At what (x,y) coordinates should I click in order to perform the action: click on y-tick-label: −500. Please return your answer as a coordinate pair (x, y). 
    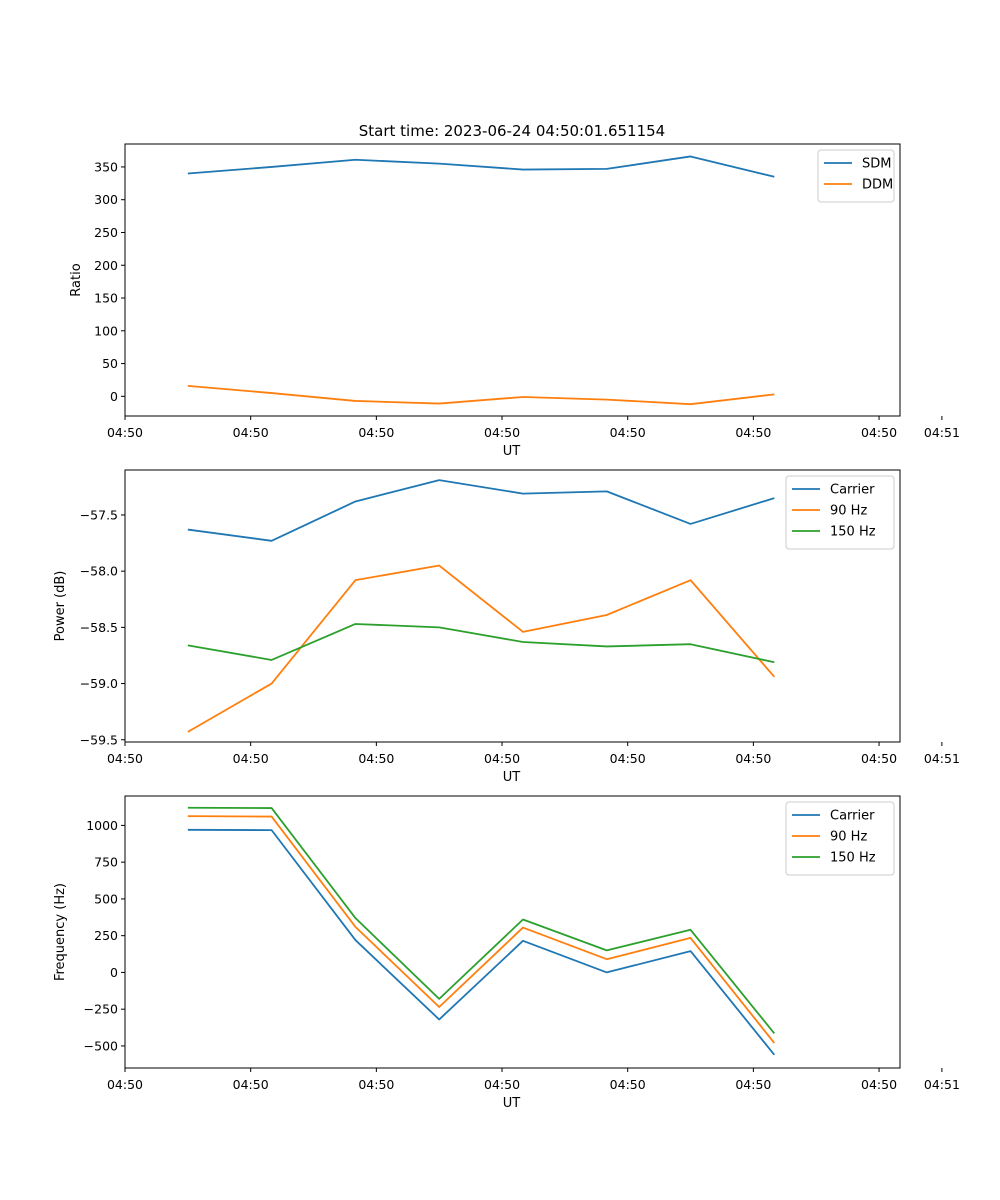
    Looking at the image, I should click on (101, 1045).